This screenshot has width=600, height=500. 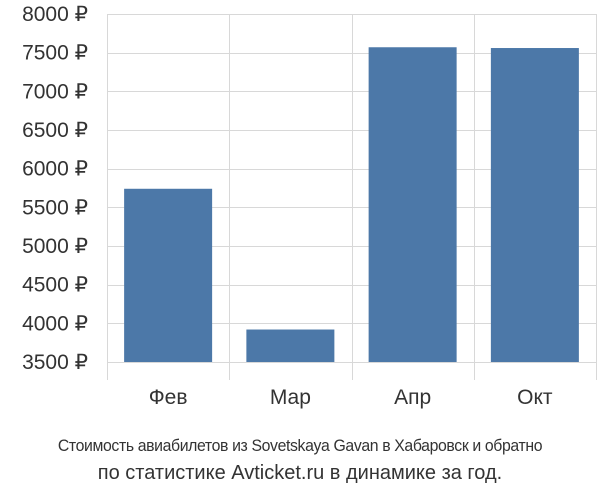 What do you see at coordinates (55, 53) in the screenshot?
I see `y-tick-label: 7500 ₽` at bounding box center [55, 53].